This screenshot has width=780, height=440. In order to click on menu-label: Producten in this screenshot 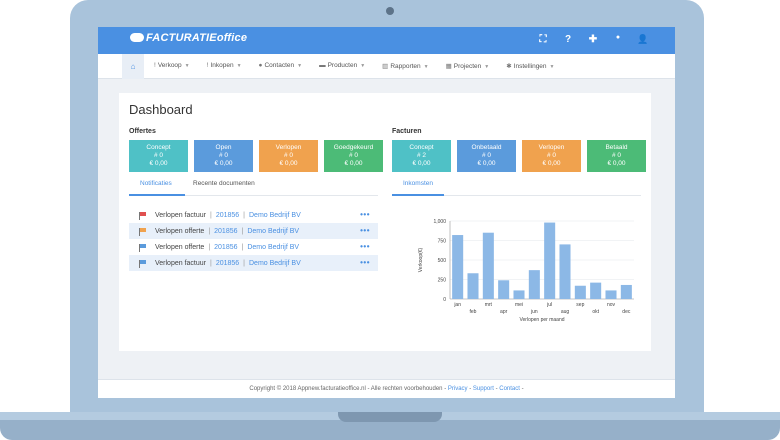, I will do `click(342, 65)`.